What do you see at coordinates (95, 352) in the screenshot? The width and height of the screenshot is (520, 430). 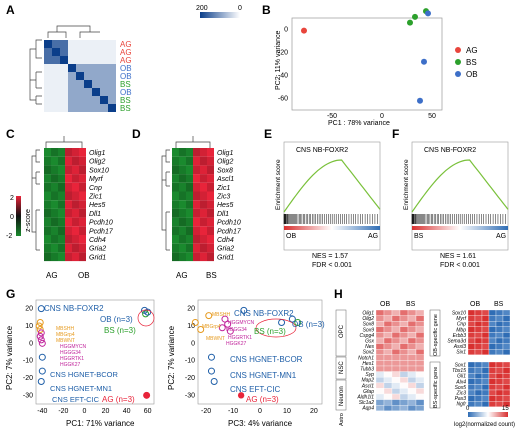 I see `plot-frame` at bounding box center [95, 352].